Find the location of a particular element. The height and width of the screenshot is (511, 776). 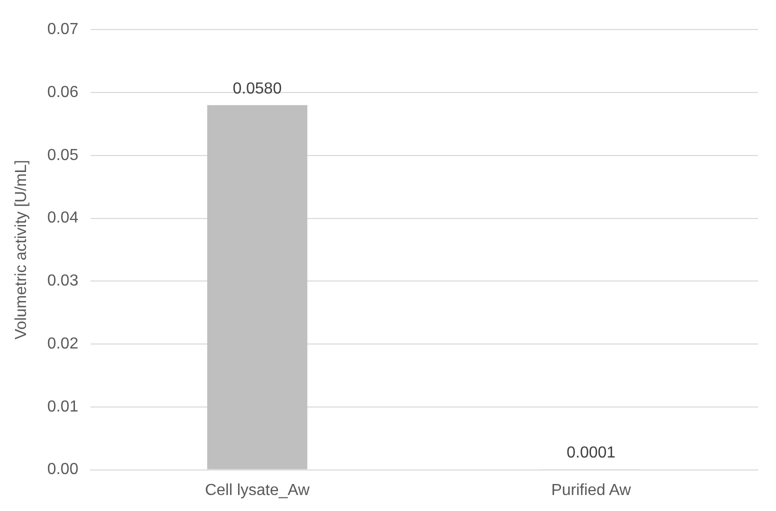

data-label: 0.0580 is located at coordinates (257, 89).